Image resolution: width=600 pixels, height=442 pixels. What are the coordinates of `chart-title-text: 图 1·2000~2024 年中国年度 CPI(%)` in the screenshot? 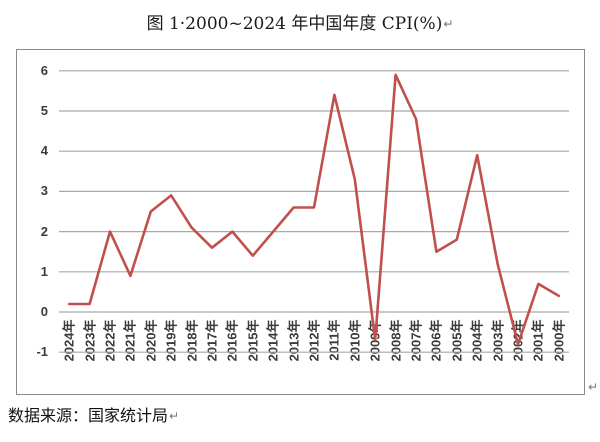 It's located at (294, 24).